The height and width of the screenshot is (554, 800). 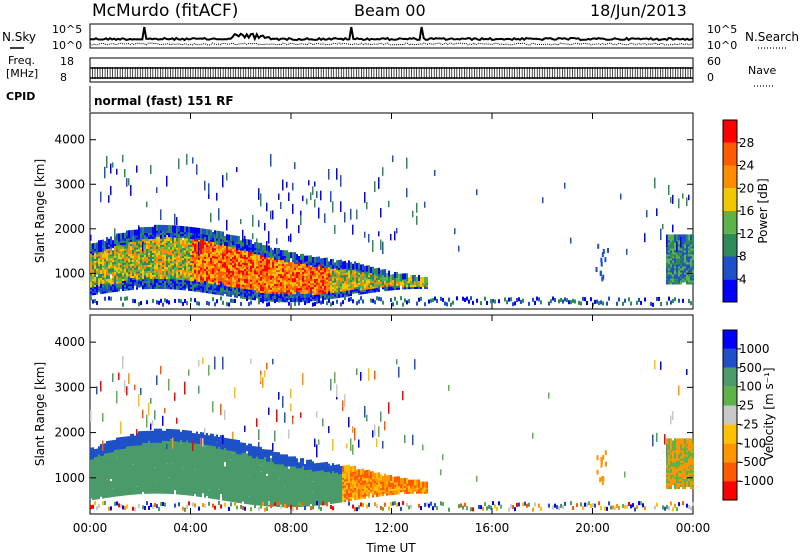 I want to click on y-tick-label: 1000, so click(x=69, y=273).